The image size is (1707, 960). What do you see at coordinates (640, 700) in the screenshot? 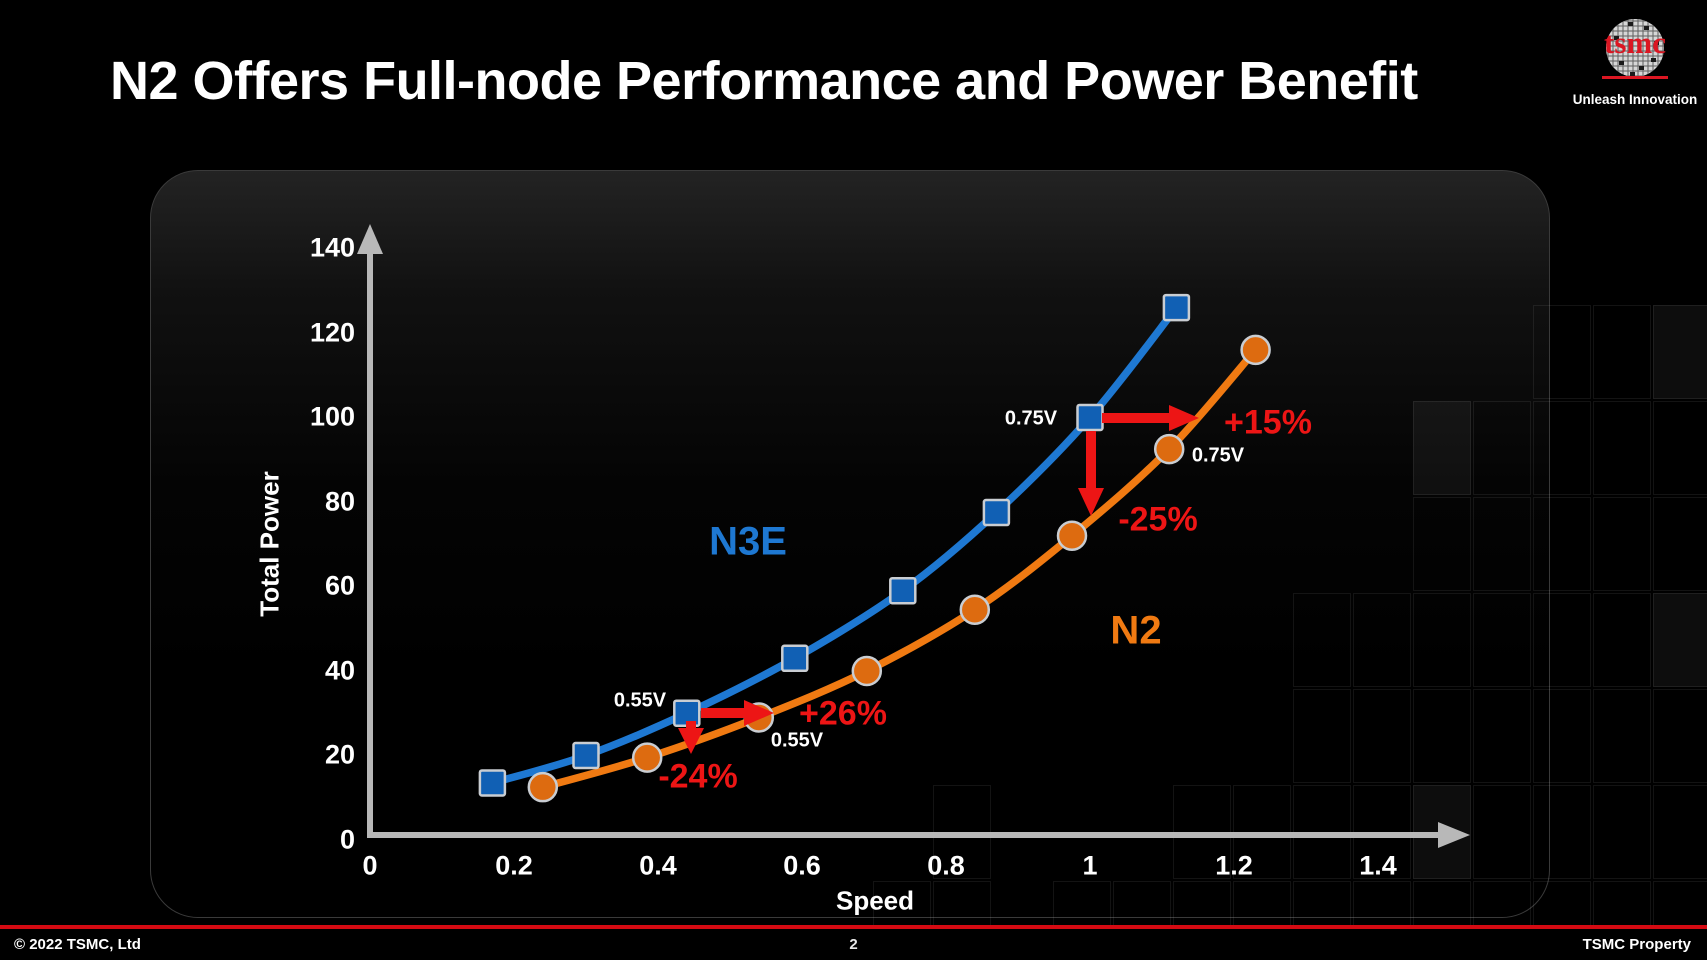
I see `n3e-055v-label: 0.55V` at bounding box center [640, 700].